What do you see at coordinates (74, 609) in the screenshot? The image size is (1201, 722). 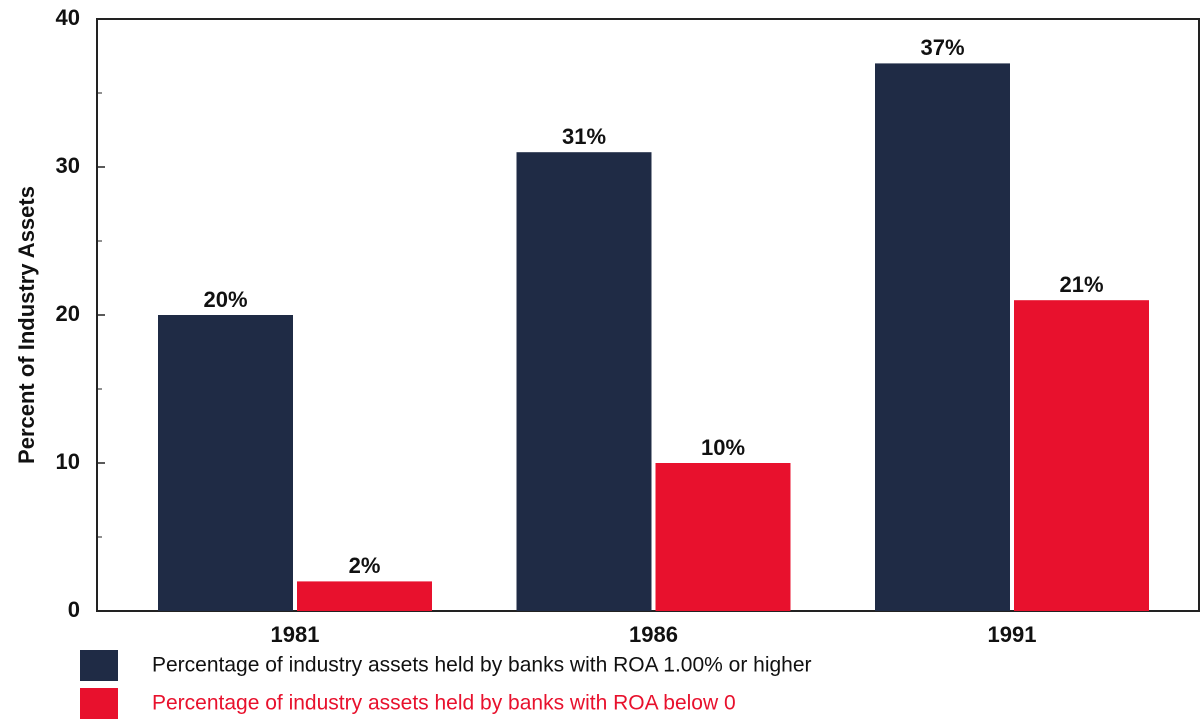 I see `y-tick-label: 0` at bounding box center [74, 609].